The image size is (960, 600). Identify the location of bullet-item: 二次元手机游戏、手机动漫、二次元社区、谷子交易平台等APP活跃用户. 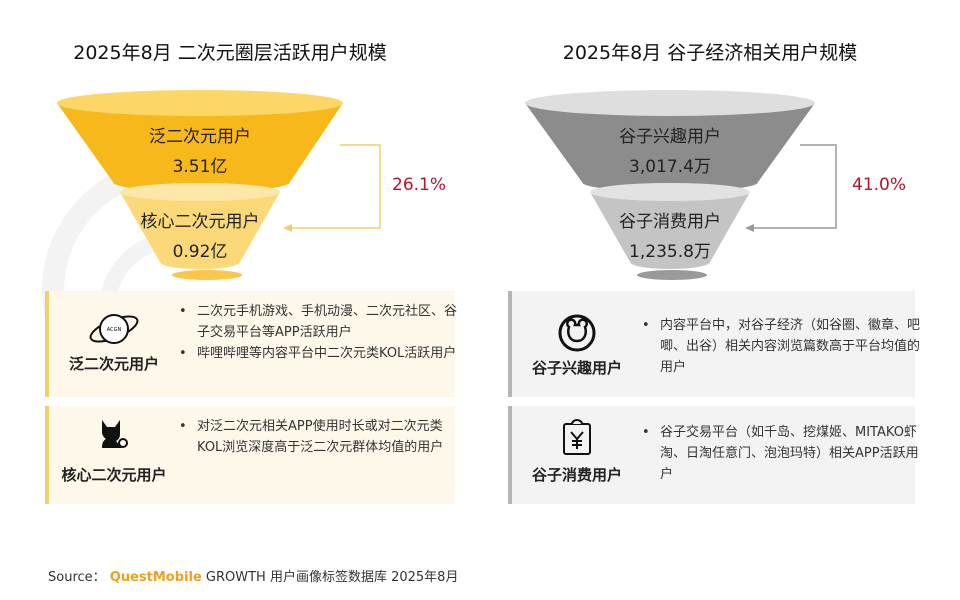
(320, 322).